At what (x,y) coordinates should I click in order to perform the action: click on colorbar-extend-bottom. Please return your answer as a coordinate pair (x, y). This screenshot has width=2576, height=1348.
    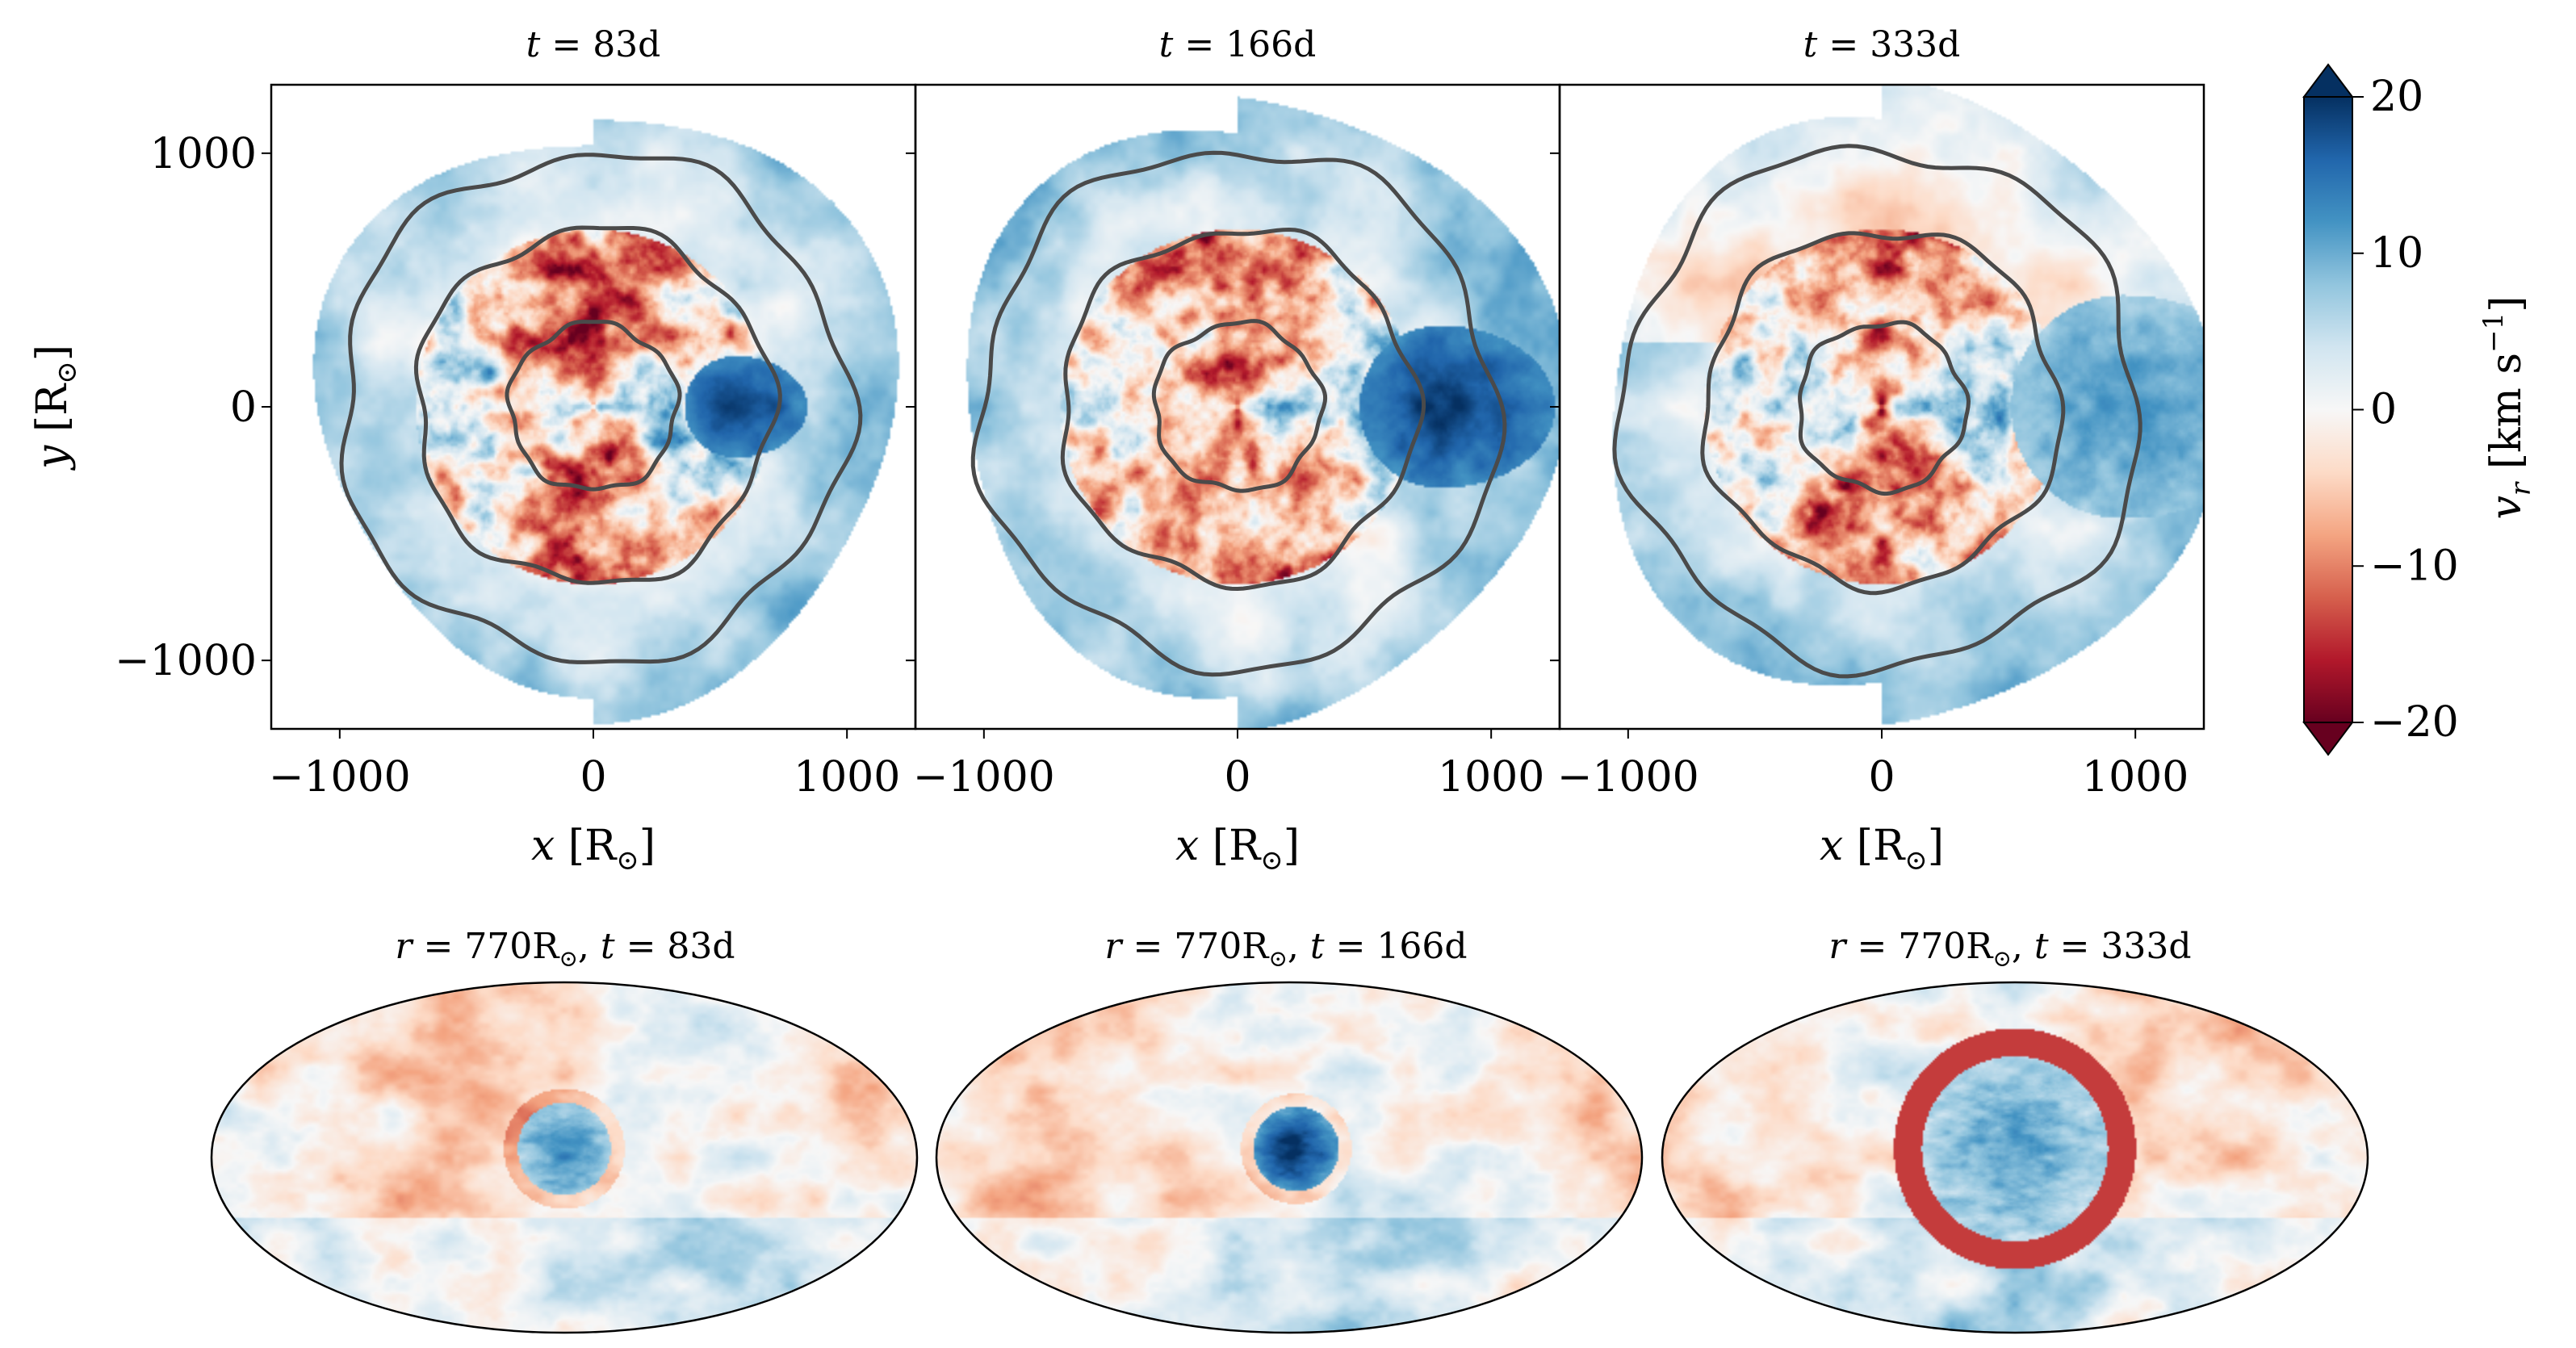
    Looking at the image, I should click on (2328, 739).